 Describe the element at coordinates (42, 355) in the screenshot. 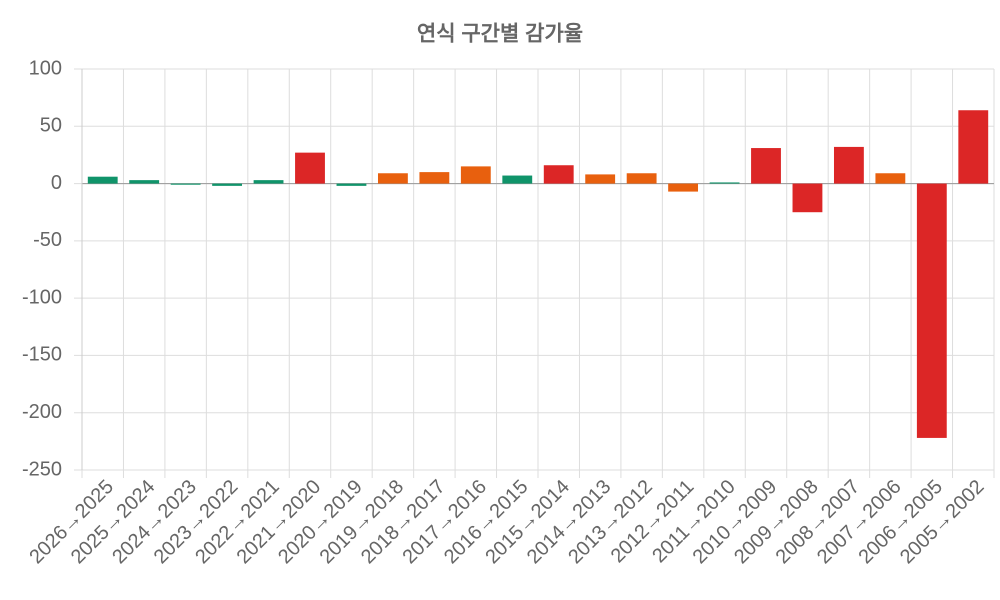

I see `y-tick-label: -150` at that location.